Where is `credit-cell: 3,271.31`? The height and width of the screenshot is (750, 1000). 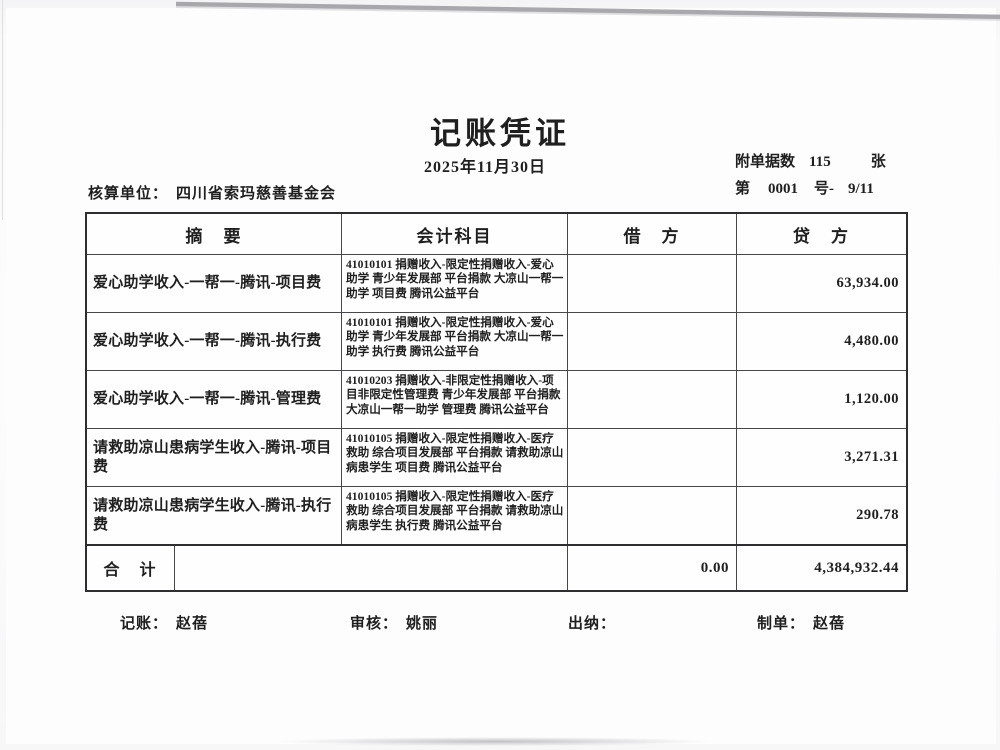
credit-cell: 3,271.31 is located at coordinates (821, 457).